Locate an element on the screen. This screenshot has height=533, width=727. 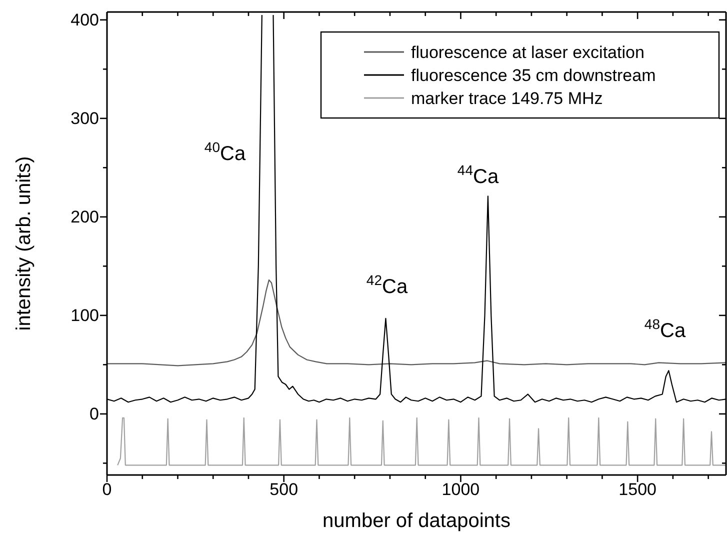
y-tick-label: 100 is located at coordinates (84, 315).